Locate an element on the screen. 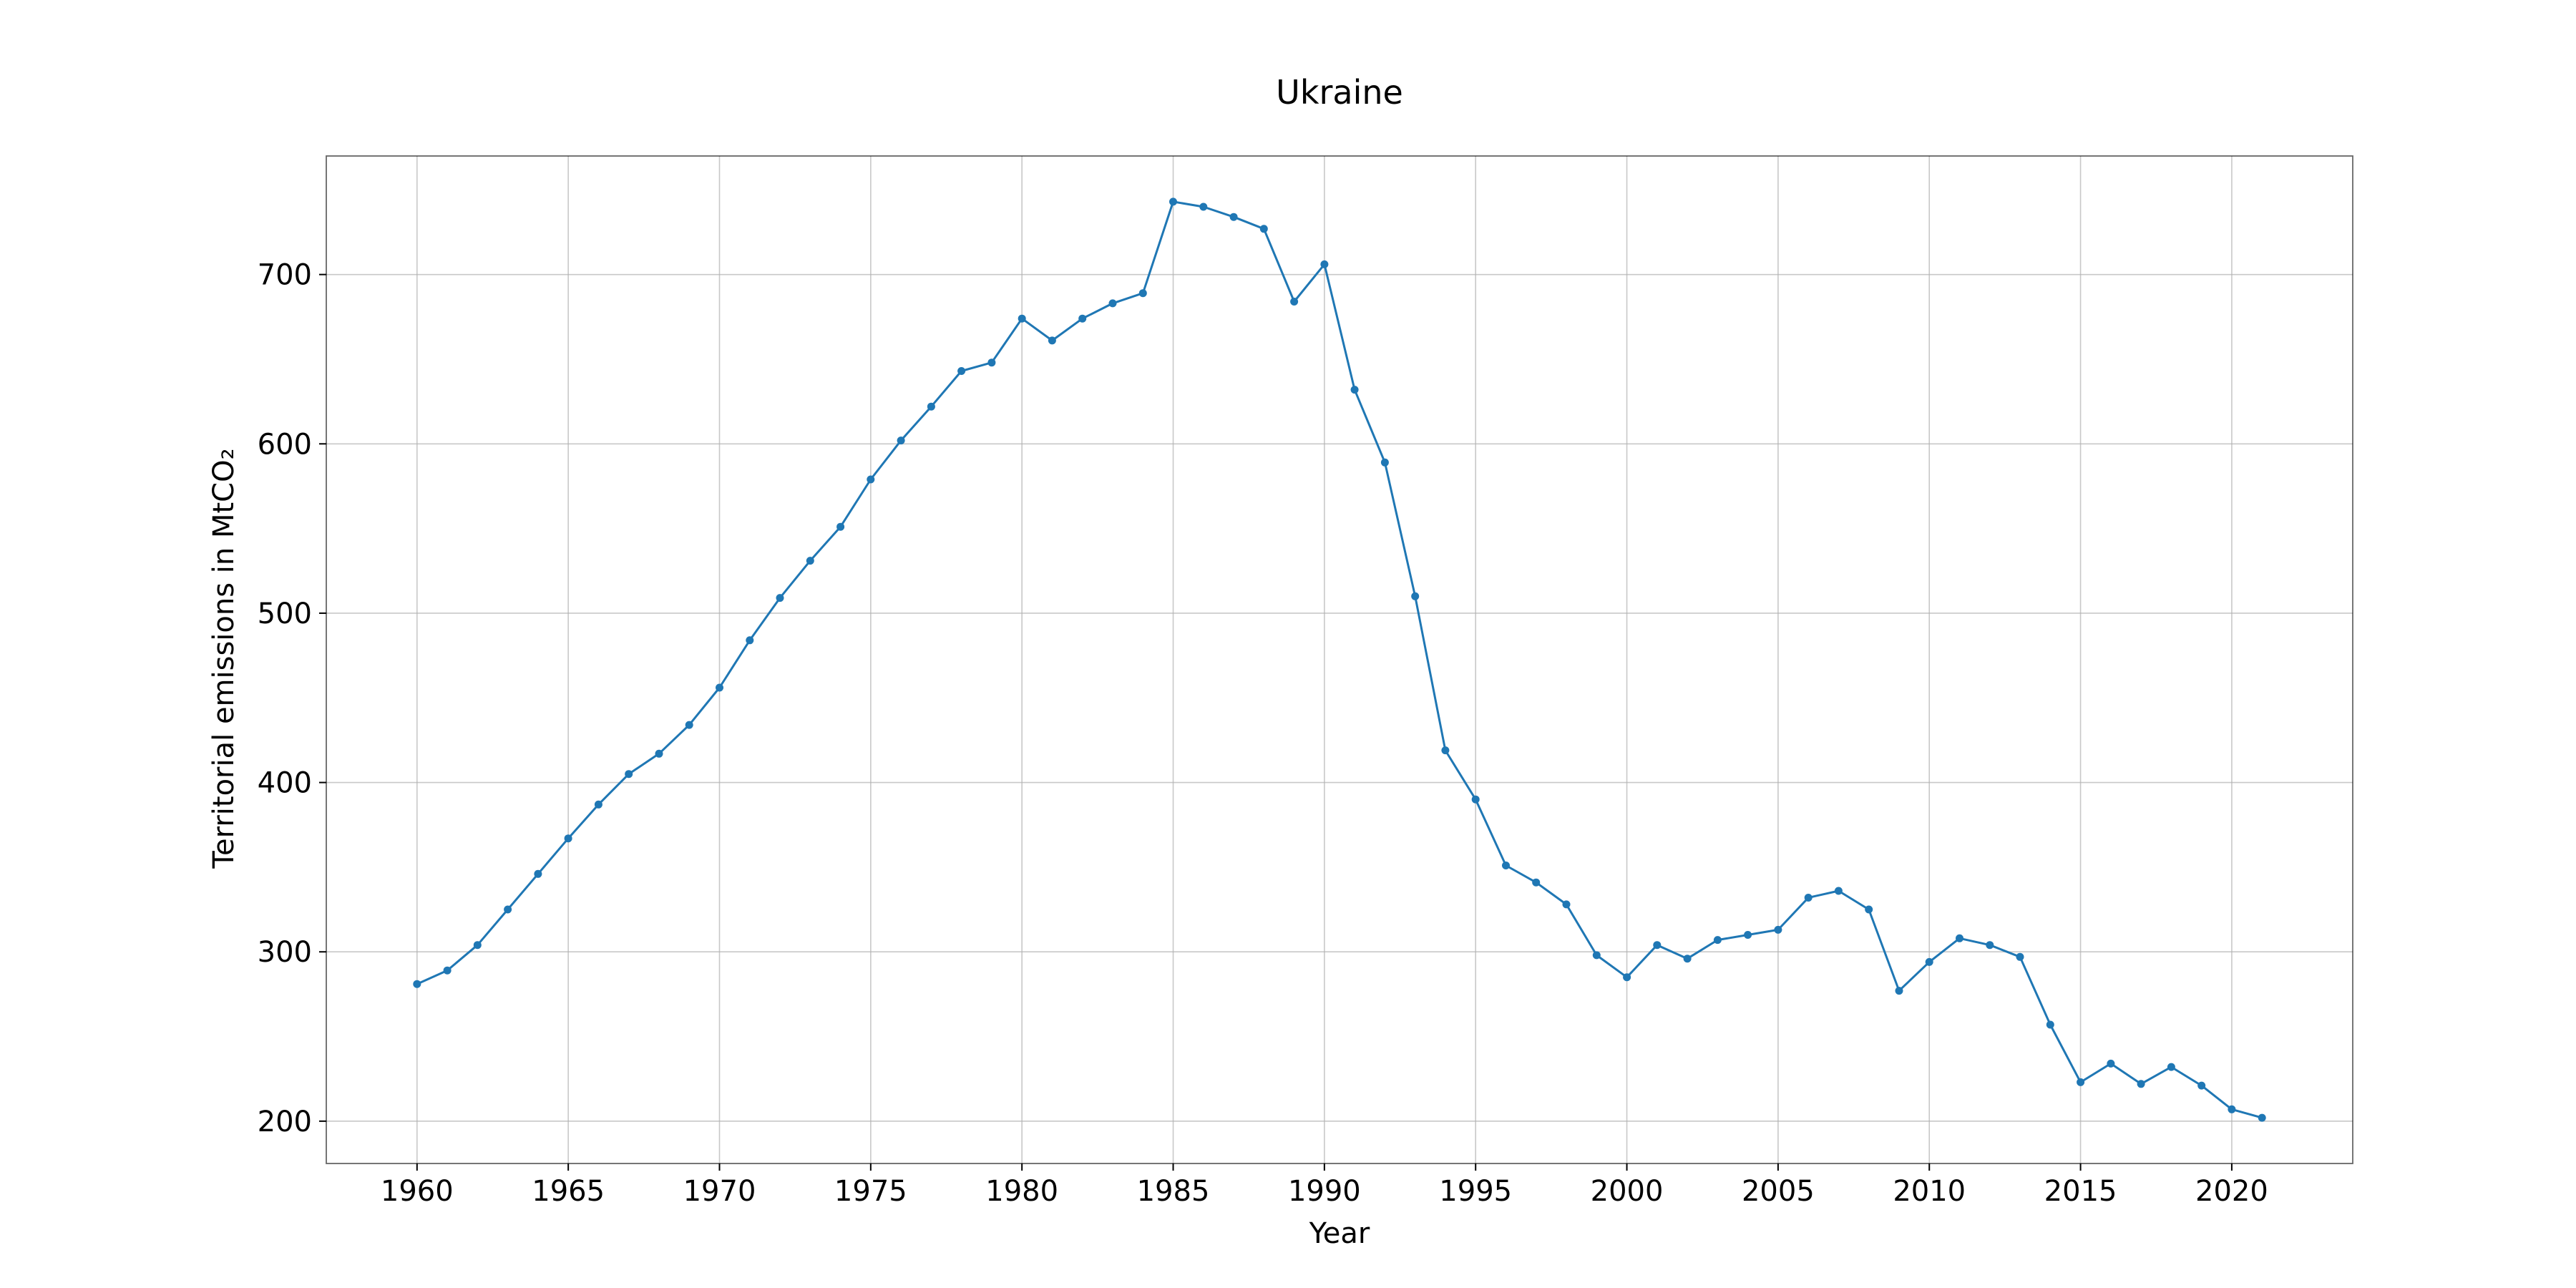  x-tick-label: 2005 is located at coordinates (1778, 1191).